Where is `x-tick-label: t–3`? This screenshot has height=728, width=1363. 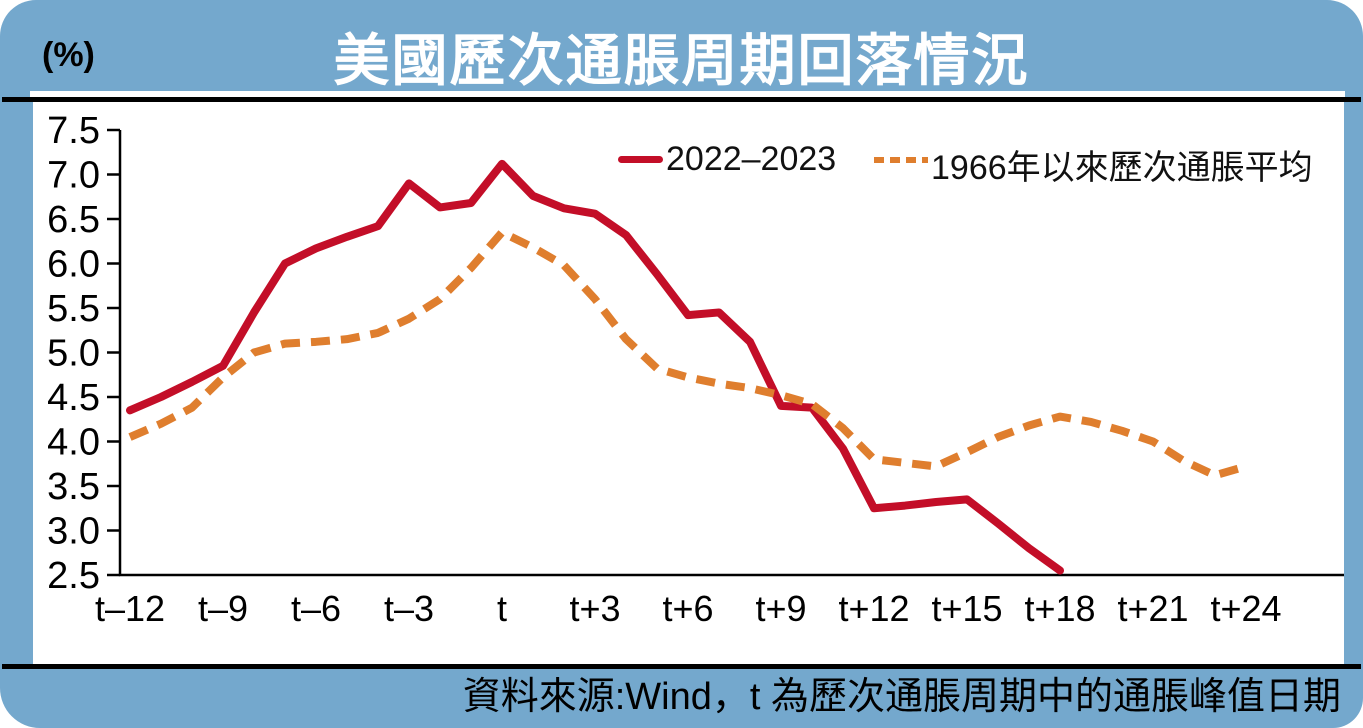 x-tick-label: t–3 is located at coordinates (409, 608).